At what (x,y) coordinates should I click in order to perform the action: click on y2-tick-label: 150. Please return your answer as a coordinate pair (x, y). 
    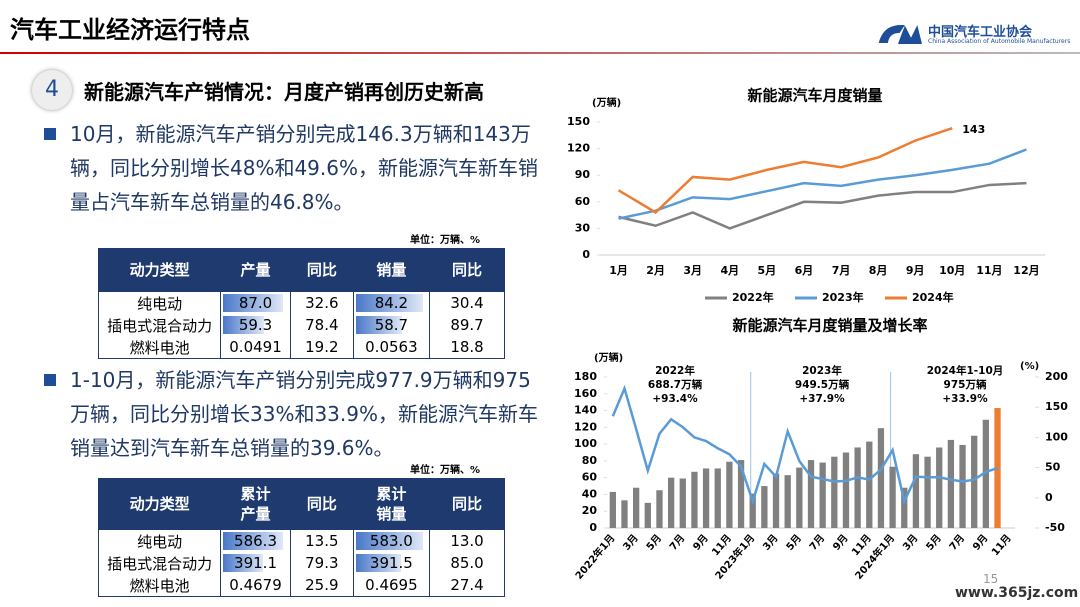
    Looking at the image, I should click on (1056, 406).